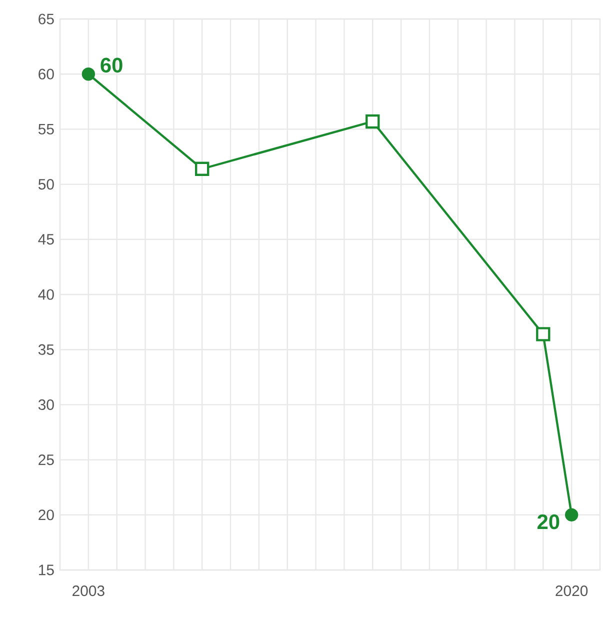 The height and width of the screenshot is (626, 603). I want to click on y-tick-label: 45, so click(46, 239).